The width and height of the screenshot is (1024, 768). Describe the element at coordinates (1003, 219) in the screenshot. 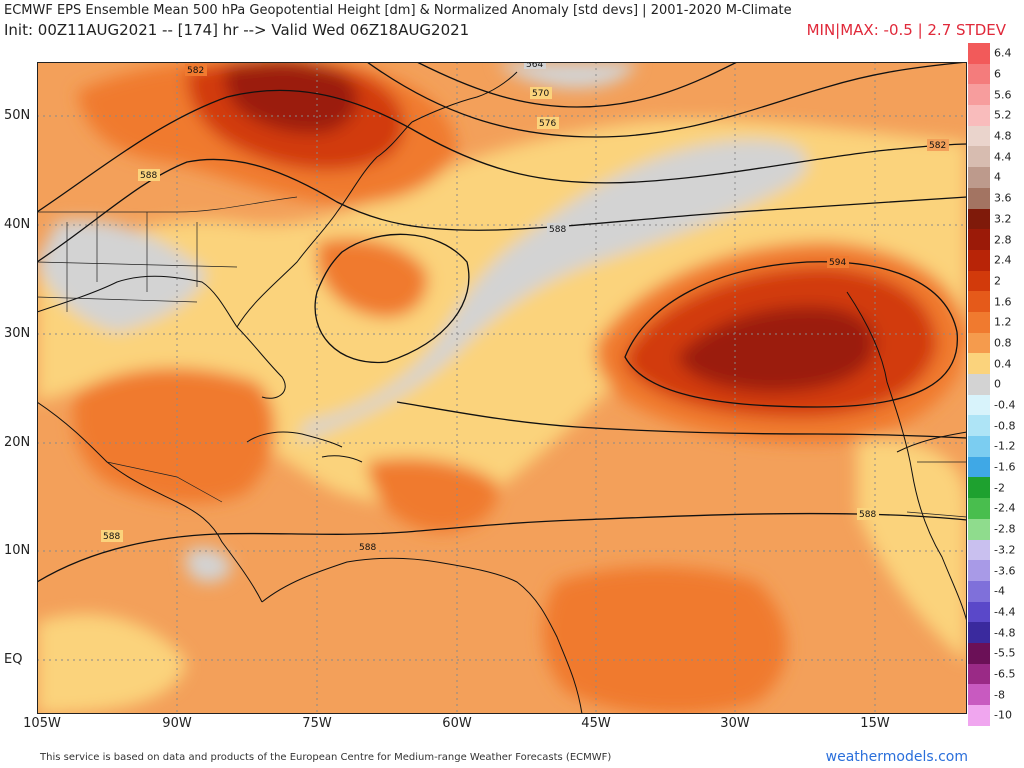

I see `colorbar-label: 3.2` at that location.